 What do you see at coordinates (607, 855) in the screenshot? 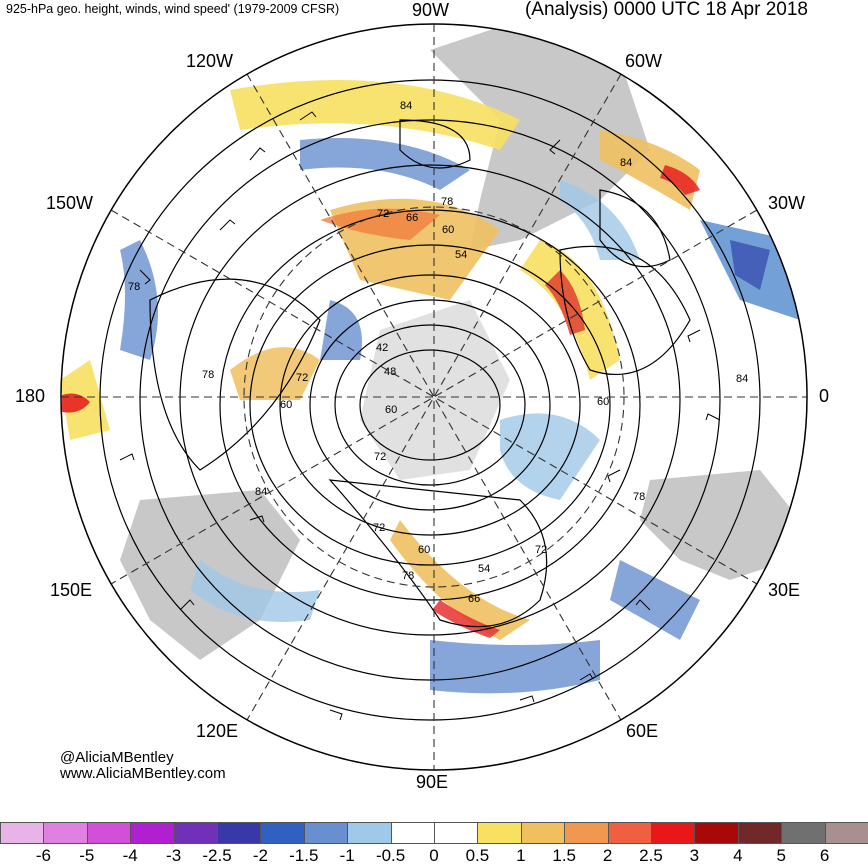
I see `colorbar-tick-label: 2` at bounding box center [607, 855].